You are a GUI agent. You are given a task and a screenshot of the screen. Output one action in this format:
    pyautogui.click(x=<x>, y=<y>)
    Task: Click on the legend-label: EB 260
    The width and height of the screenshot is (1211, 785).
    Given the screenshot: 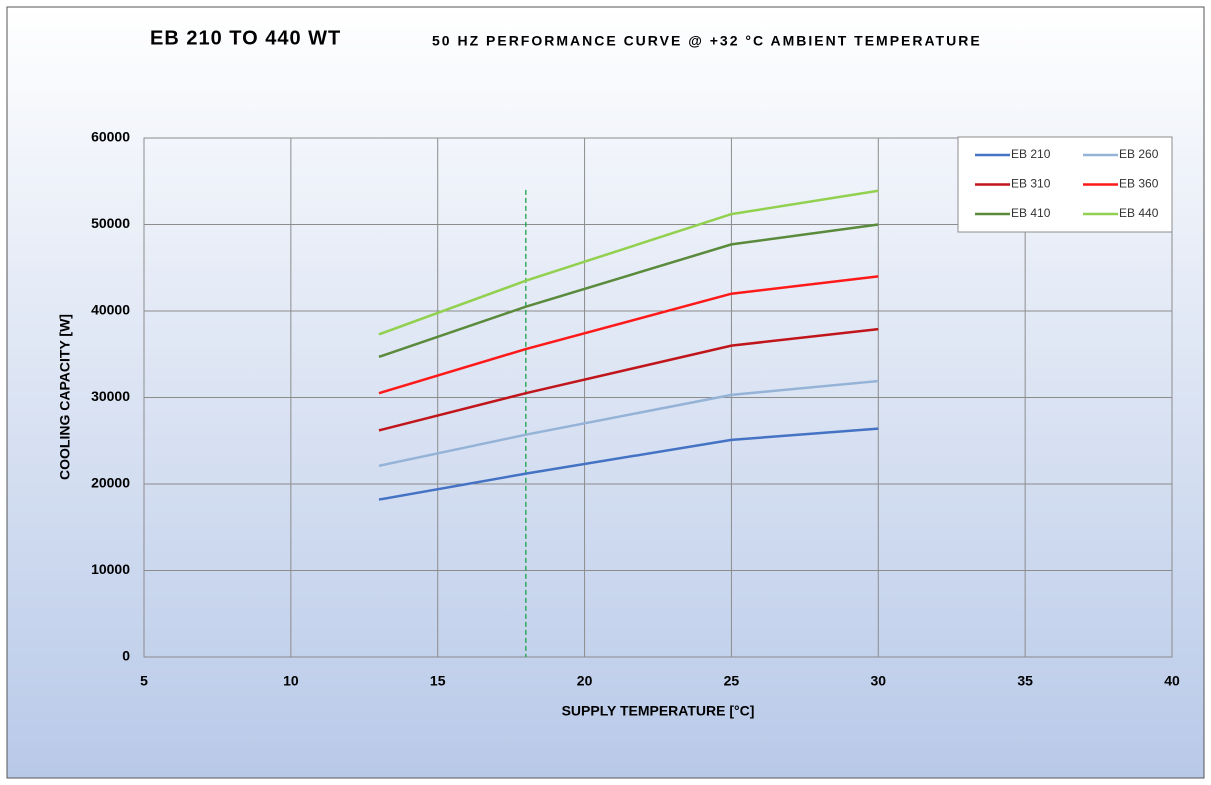 What is the action you would take?
    pyautogui.click(x=1139, y=154)
    